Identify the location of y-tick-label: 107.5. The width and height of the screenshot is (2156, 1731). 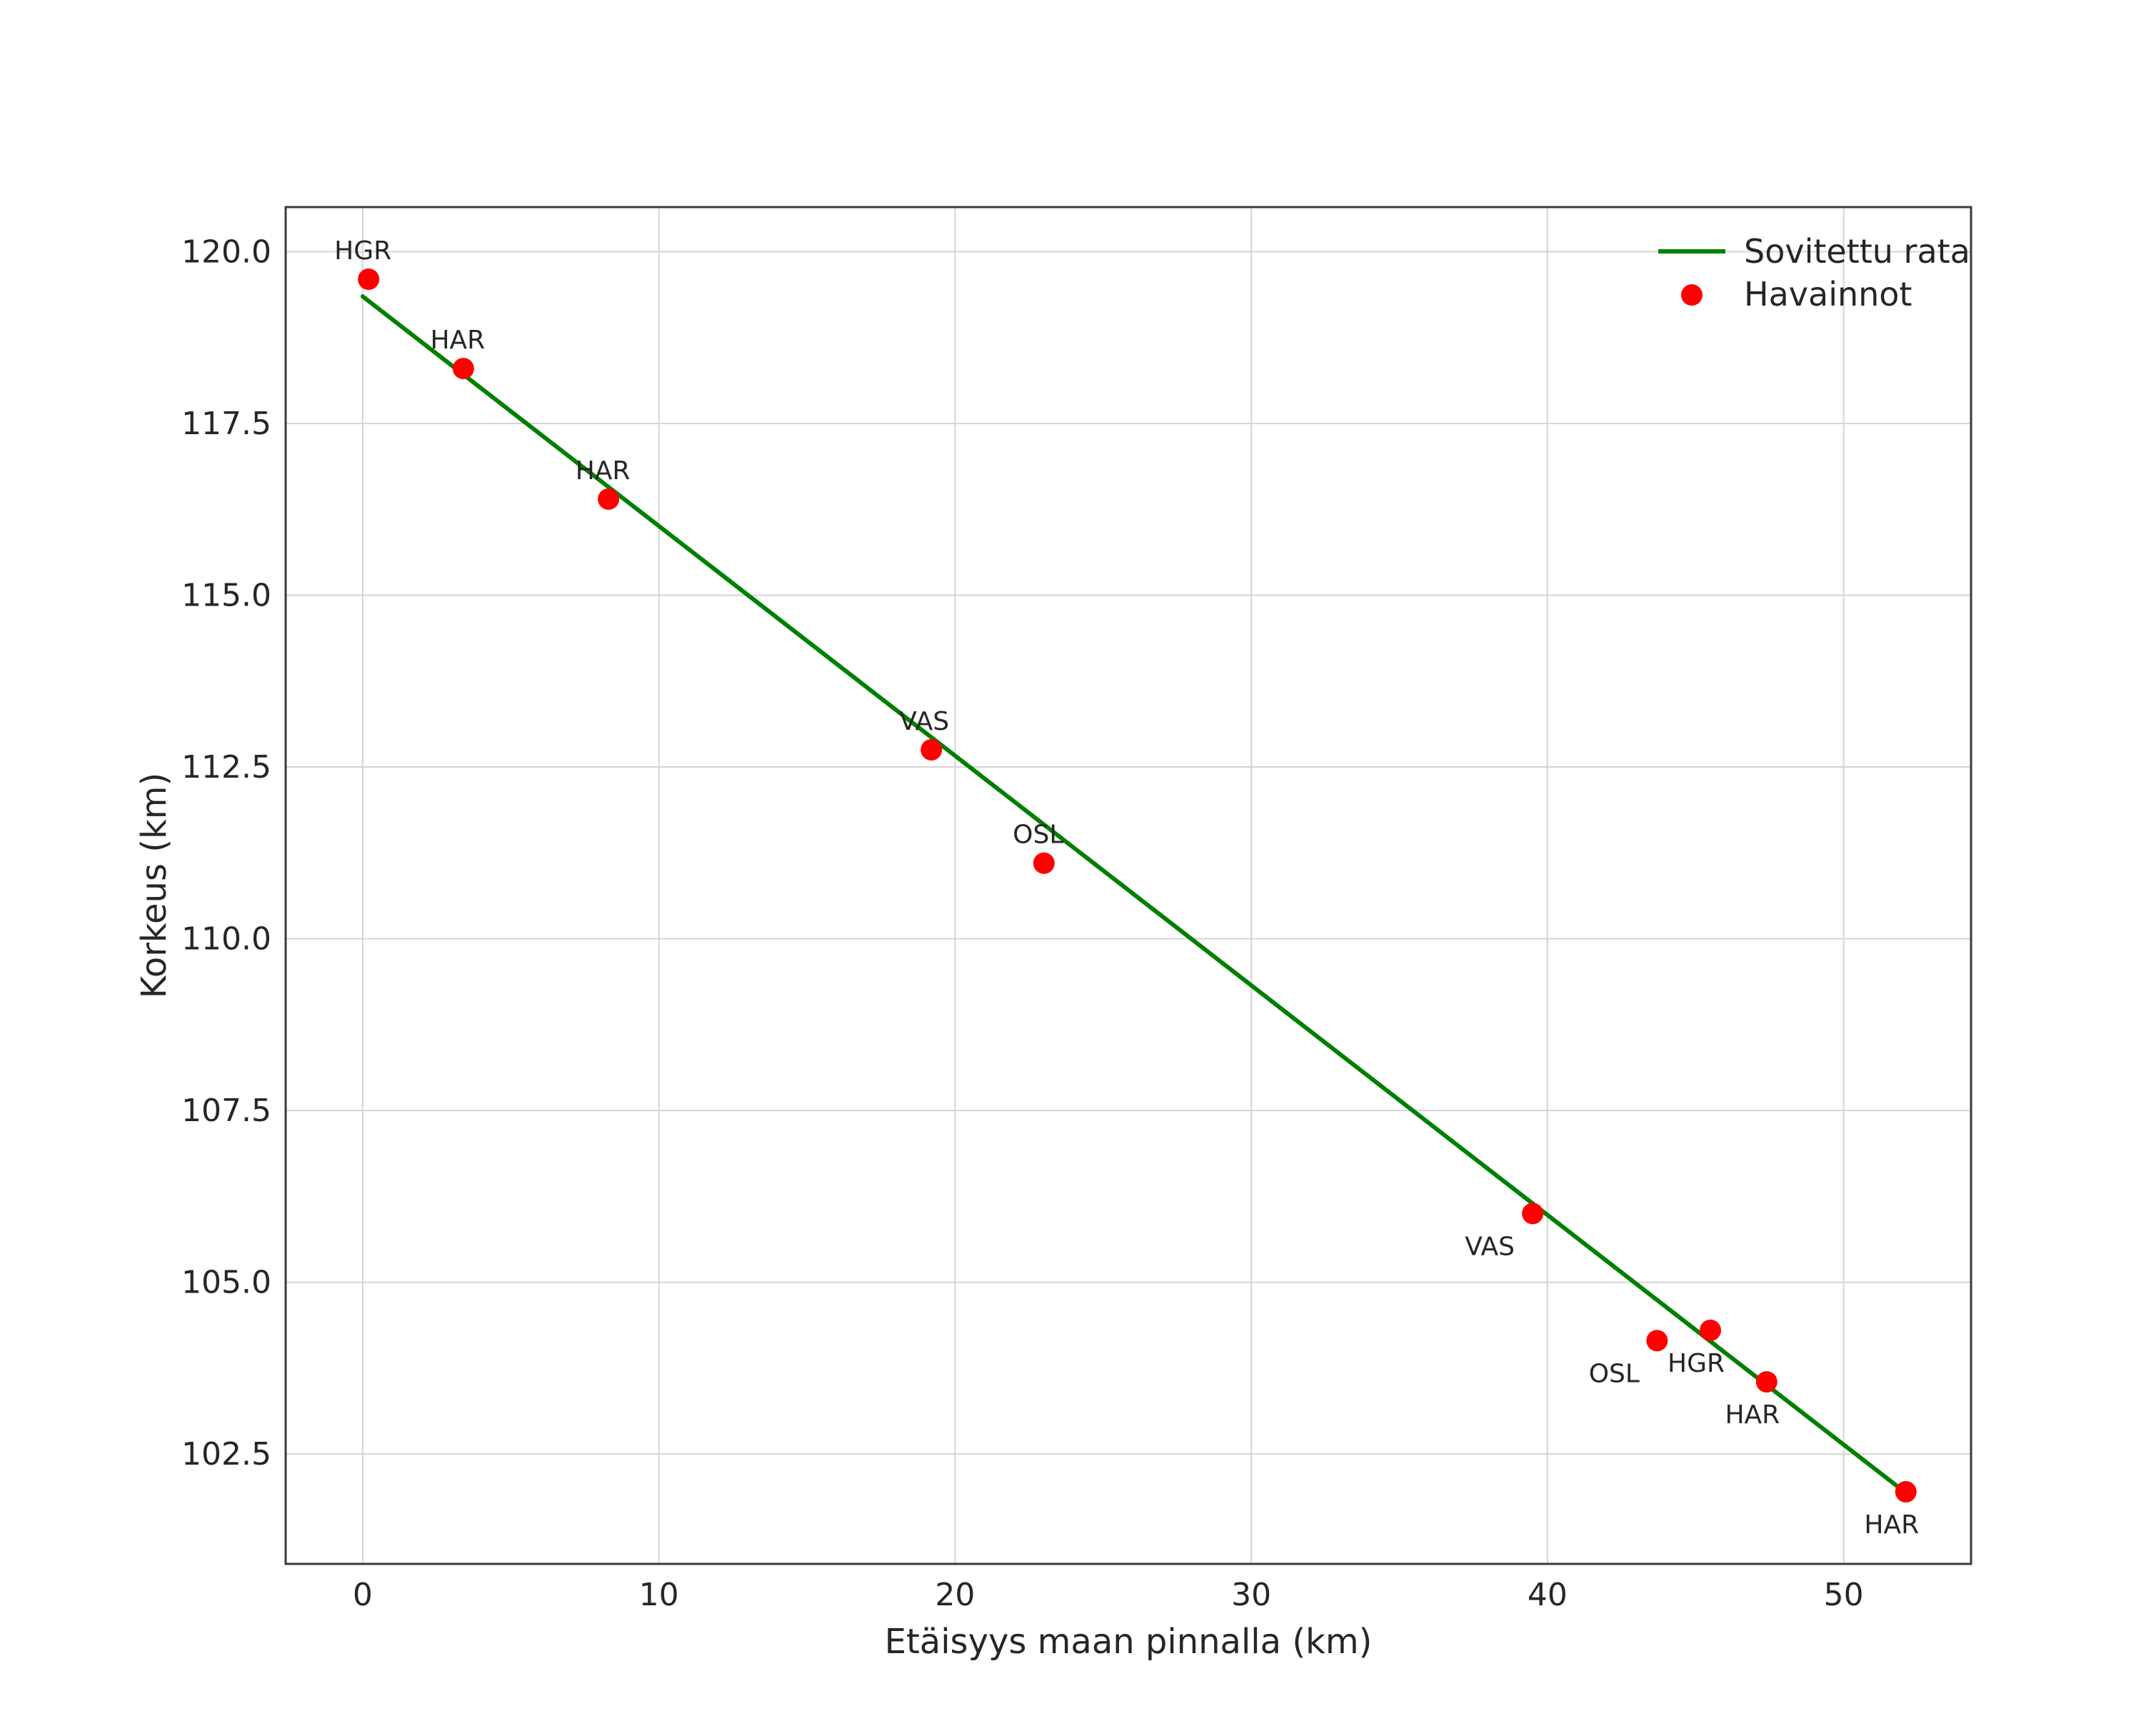
(226, 1111).